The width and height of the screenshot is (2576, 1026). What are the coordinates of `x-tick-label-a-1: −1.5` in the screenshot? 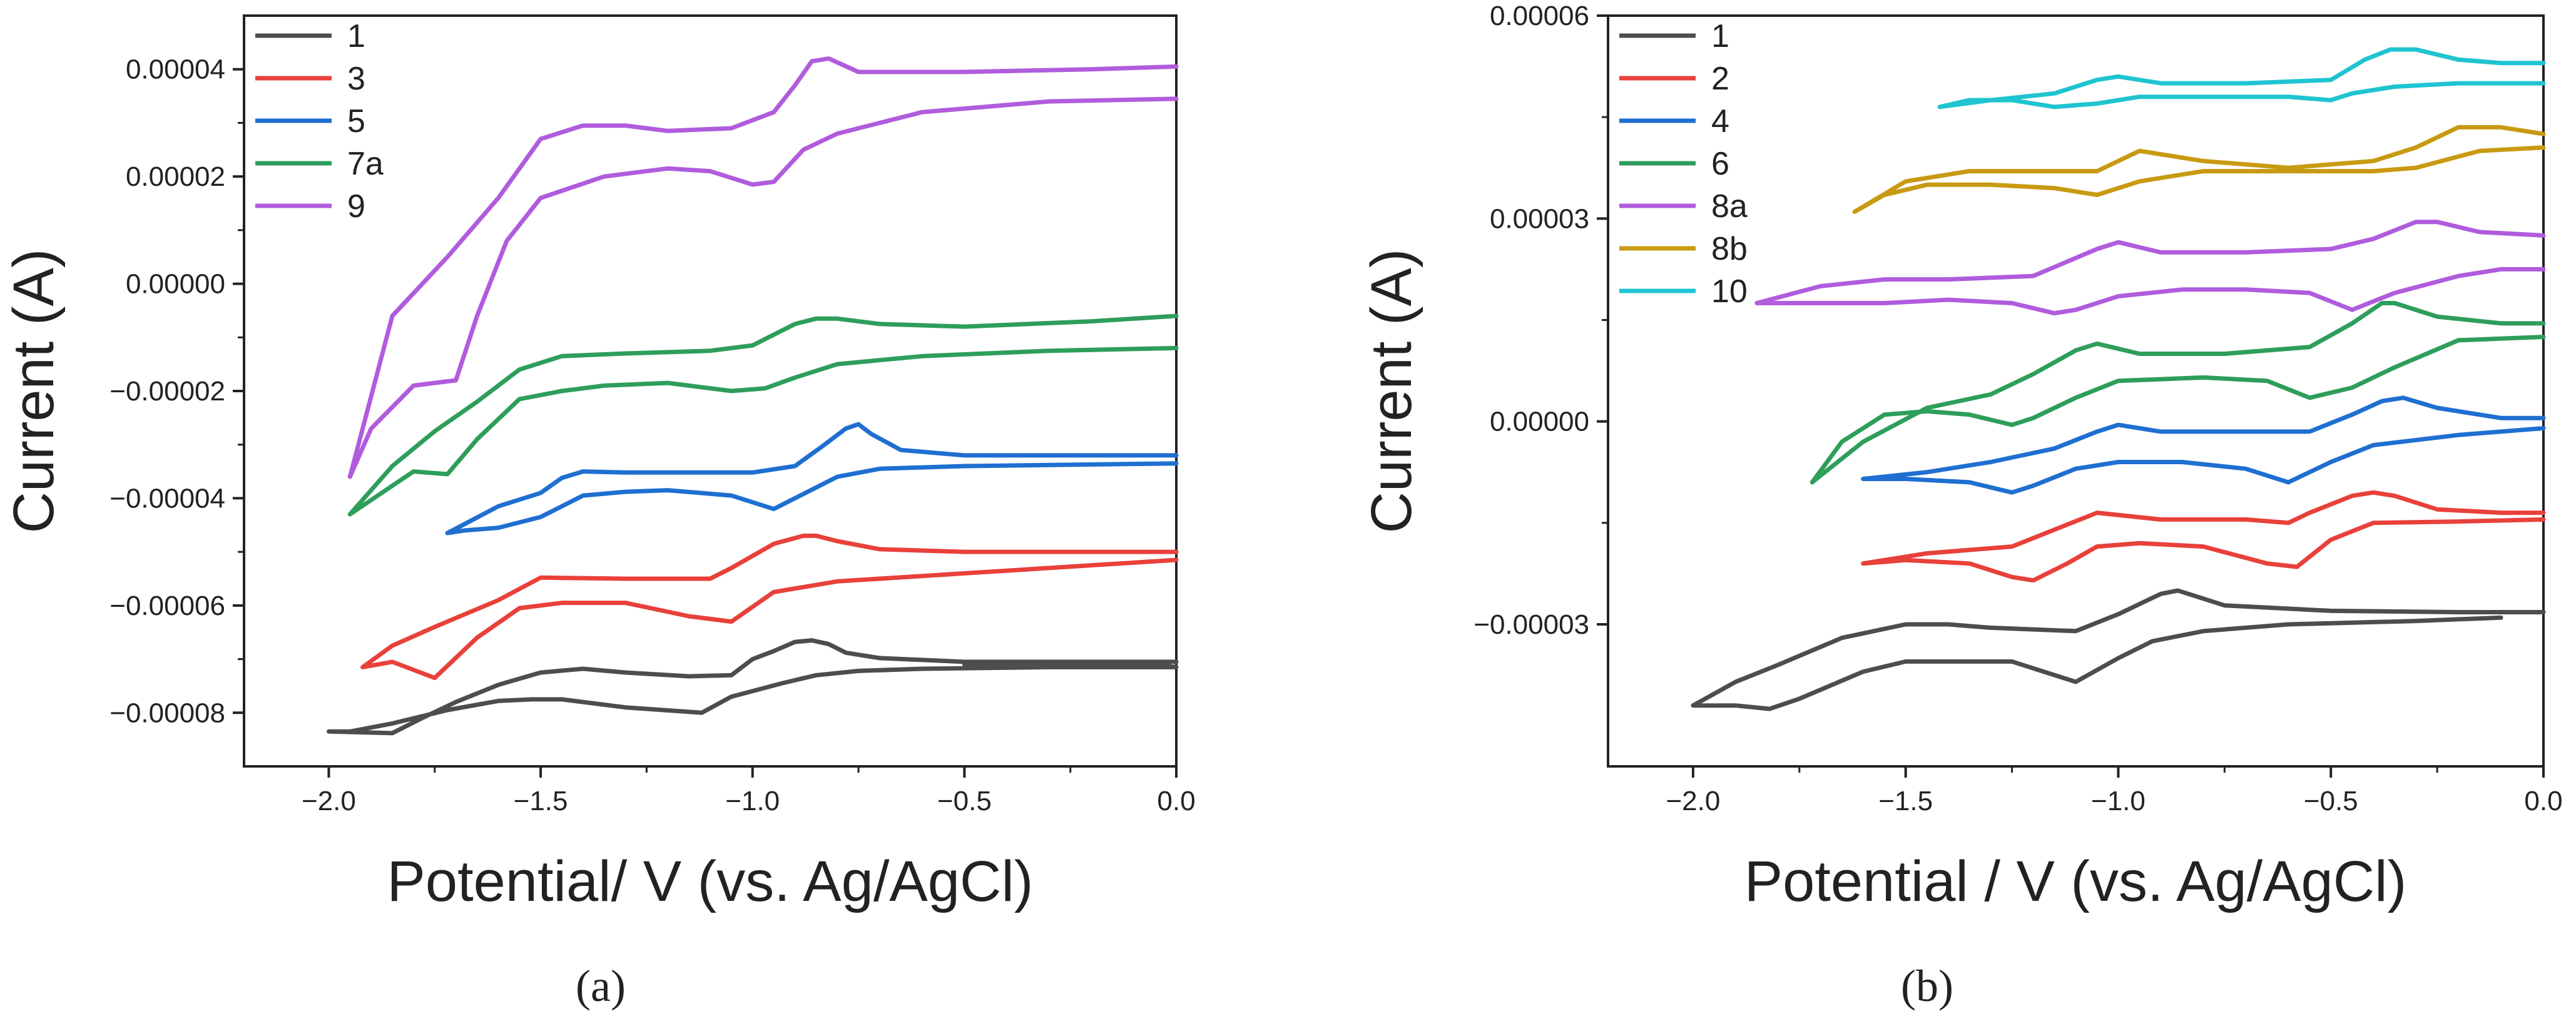 It's located at (541, 801).